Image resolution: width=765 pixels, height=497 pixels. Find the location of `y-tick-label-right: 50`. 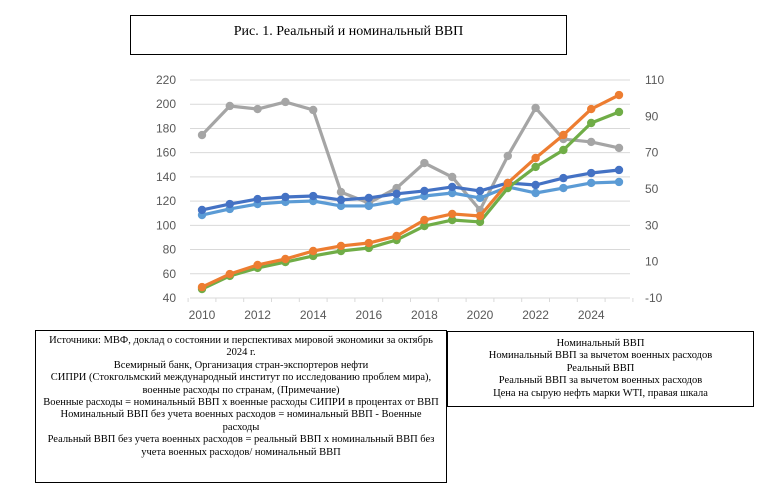

y-tick-label-right: 50 is located at coordinates (652, 189).